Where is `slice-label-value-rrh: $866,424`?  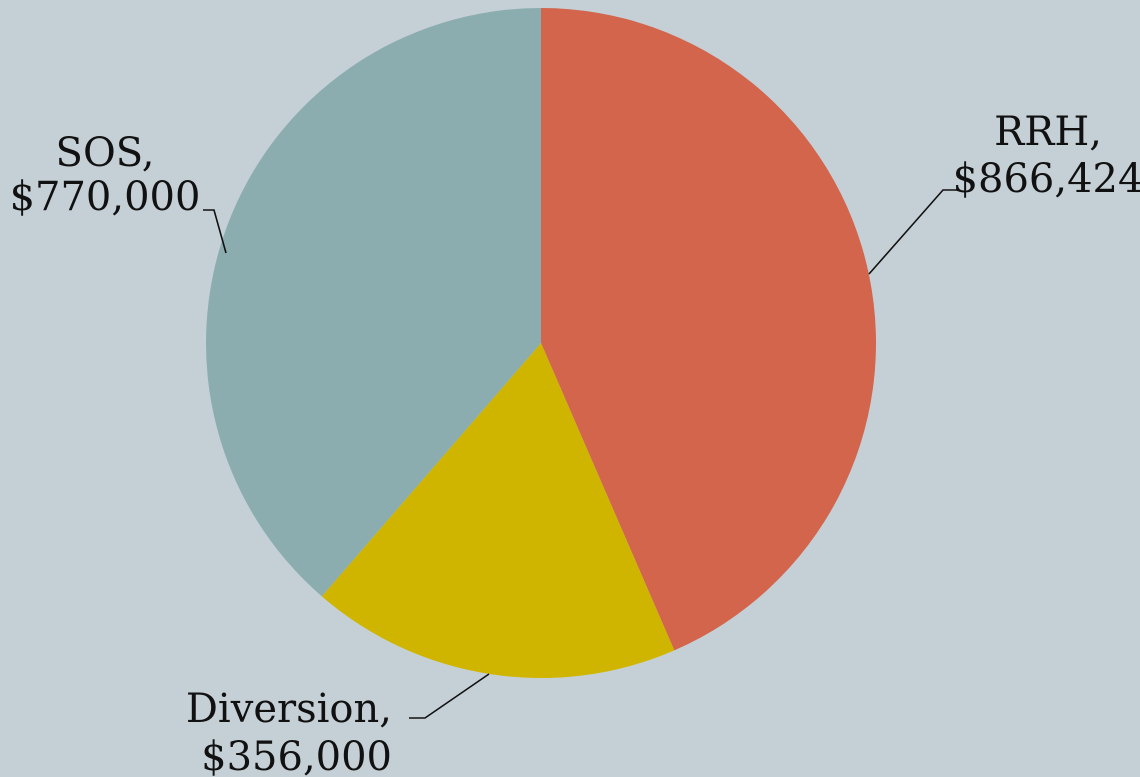 slice-label-value-rrh: $866,424 is located at coordinates (1046, 179).